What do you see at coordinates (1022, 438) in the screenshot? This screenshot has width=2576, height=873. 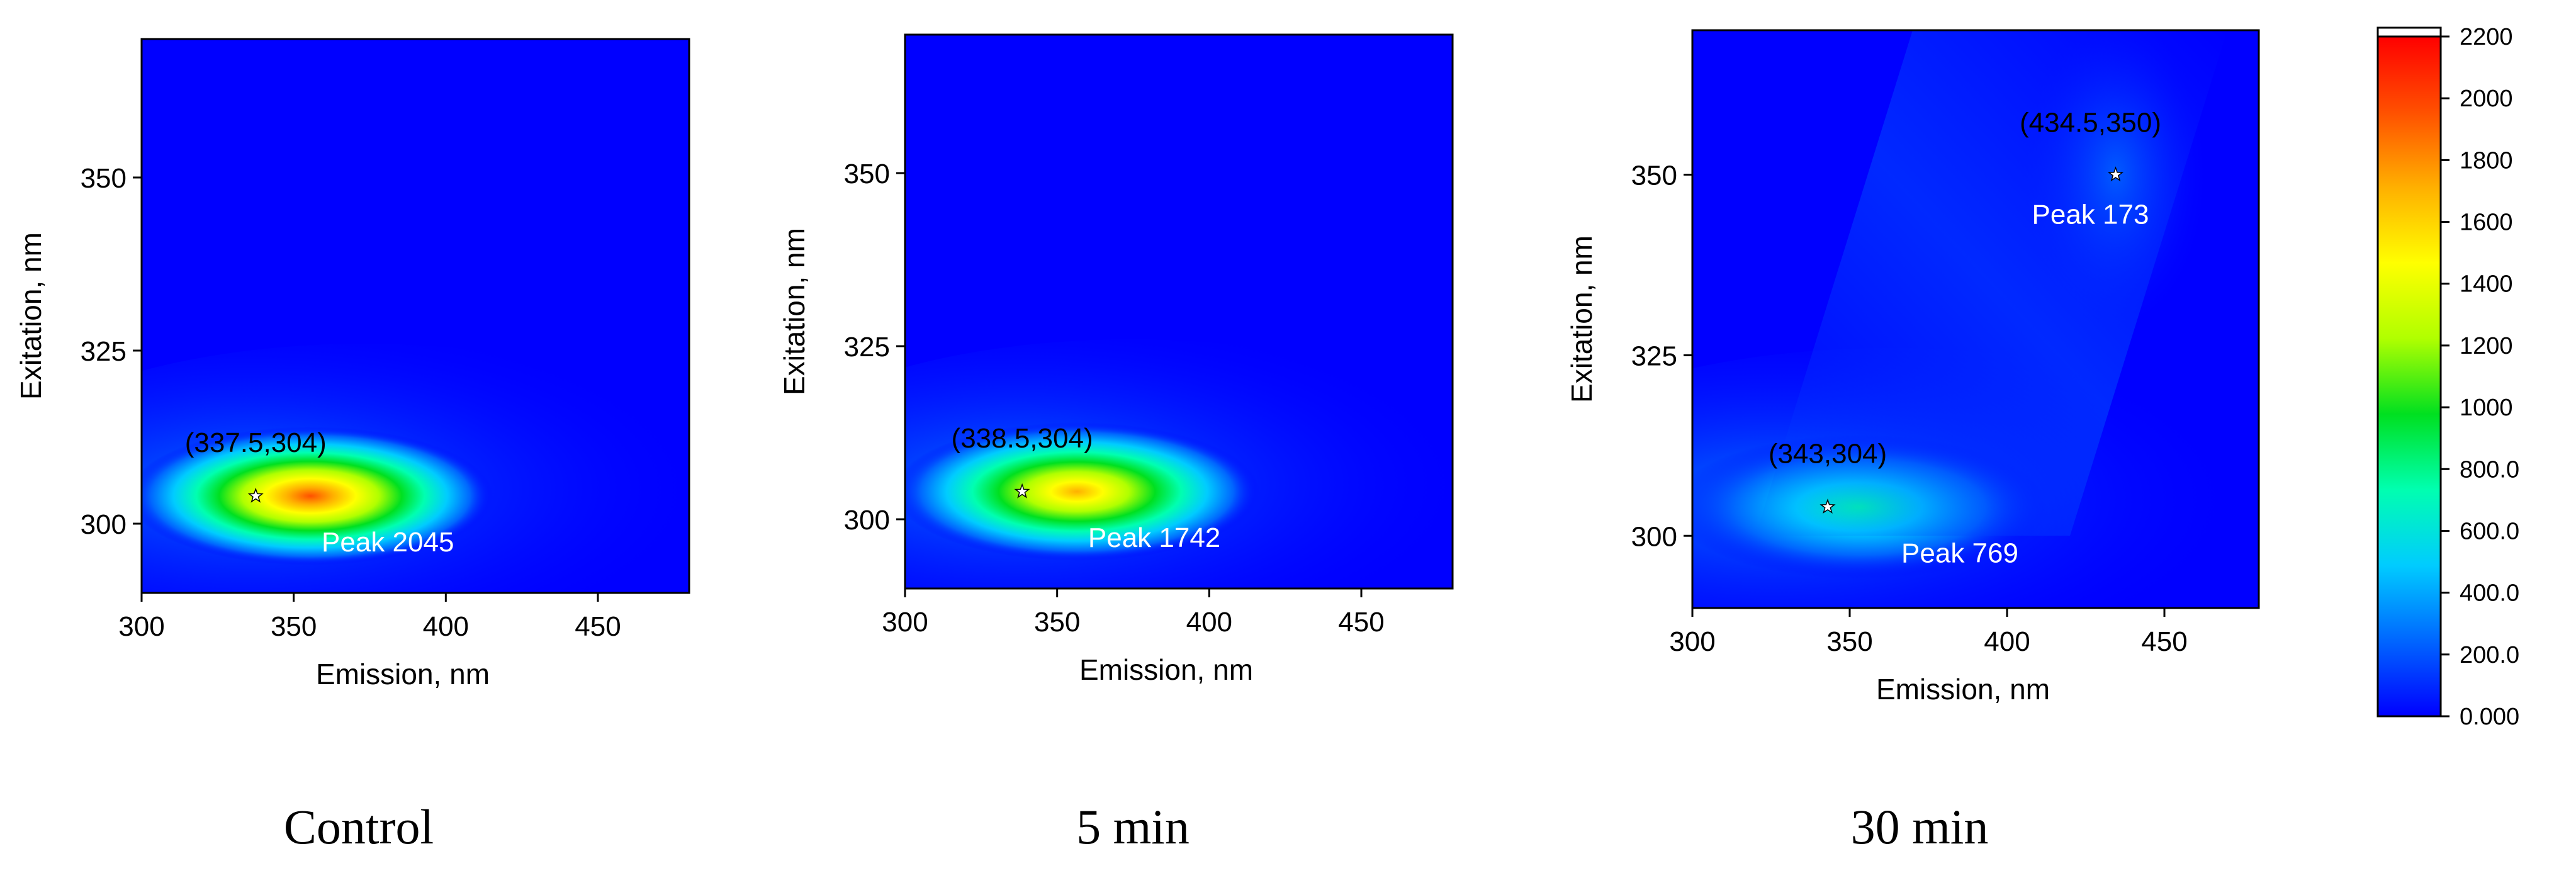 I see `peak-coordinate-label: (338.5,304)` at bounding box center [1022, 438].